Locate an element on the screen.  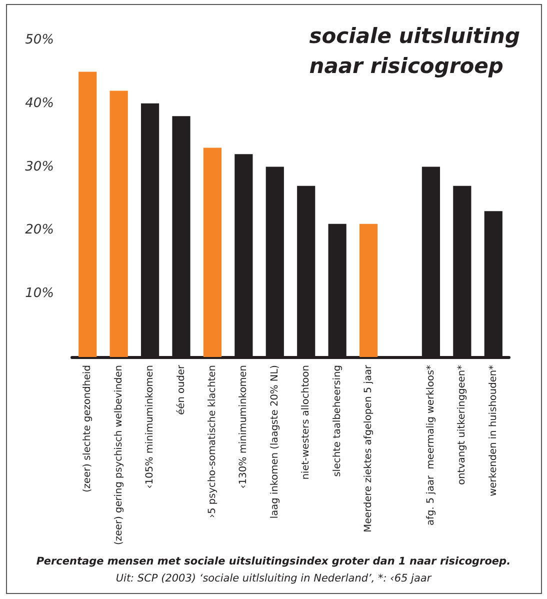
y-tick-label: 10% is located at coordinates (39, 294).